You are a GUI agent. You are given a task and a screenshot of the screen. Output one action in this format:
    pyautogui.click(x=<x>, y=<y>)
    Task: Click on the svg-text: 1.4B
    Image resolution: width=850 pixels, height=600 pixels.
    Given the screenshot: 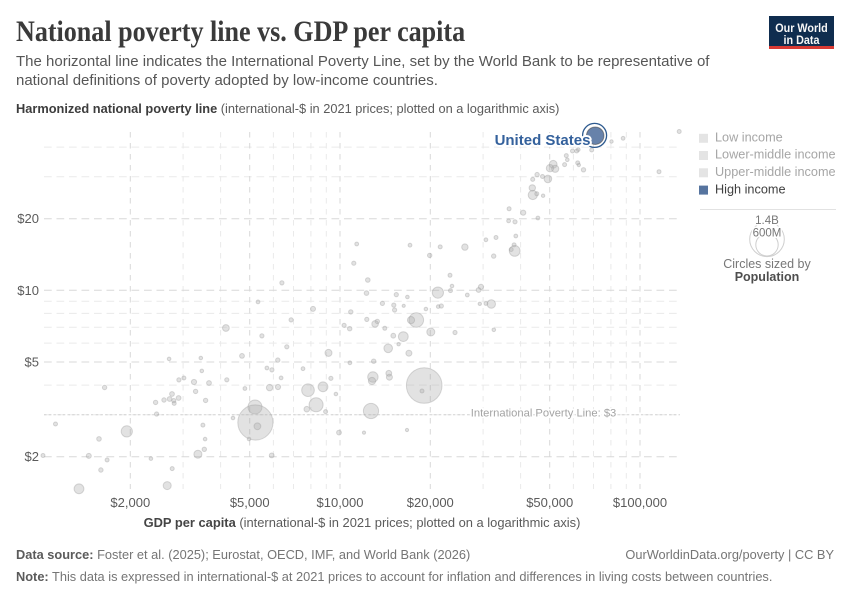 What is the action you would take?
    pyautogui.click(x=767, y=221)
    